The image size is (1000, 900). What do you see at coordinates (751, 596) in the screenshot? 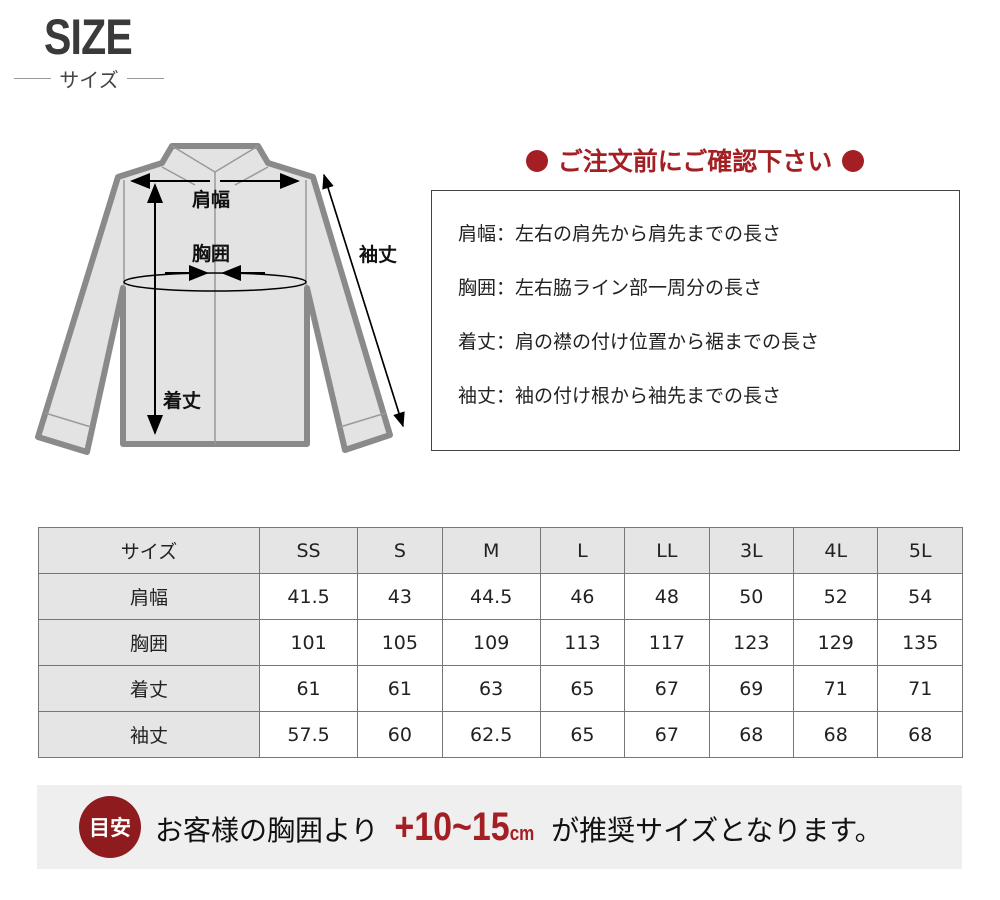
I see `table-cell: 50` at bounding box center [751, 596].